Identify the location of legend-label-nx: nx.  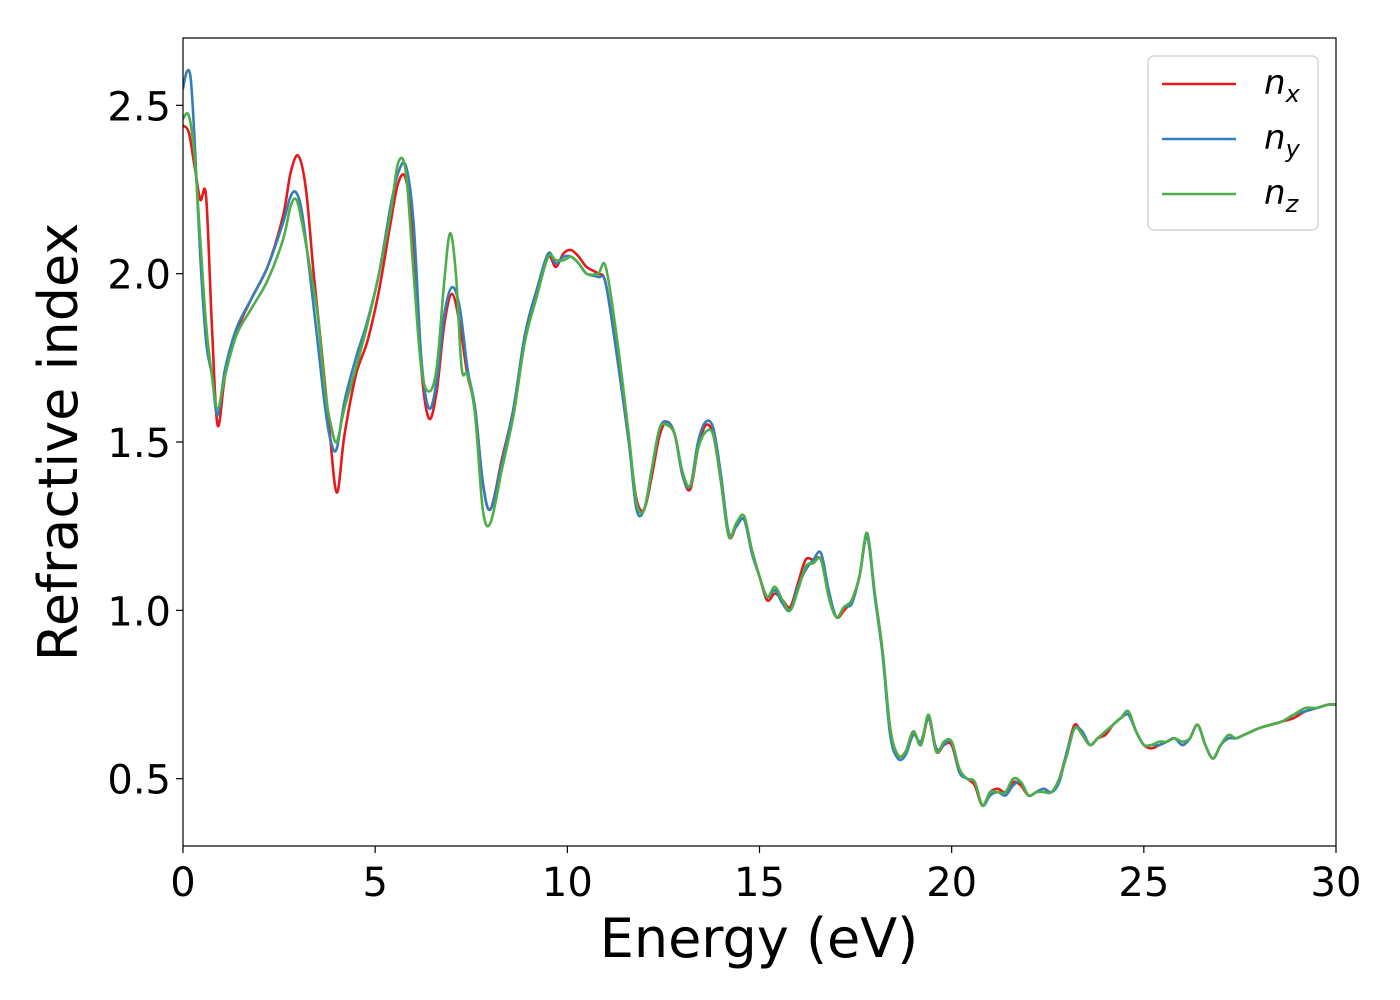
(1282, 85).